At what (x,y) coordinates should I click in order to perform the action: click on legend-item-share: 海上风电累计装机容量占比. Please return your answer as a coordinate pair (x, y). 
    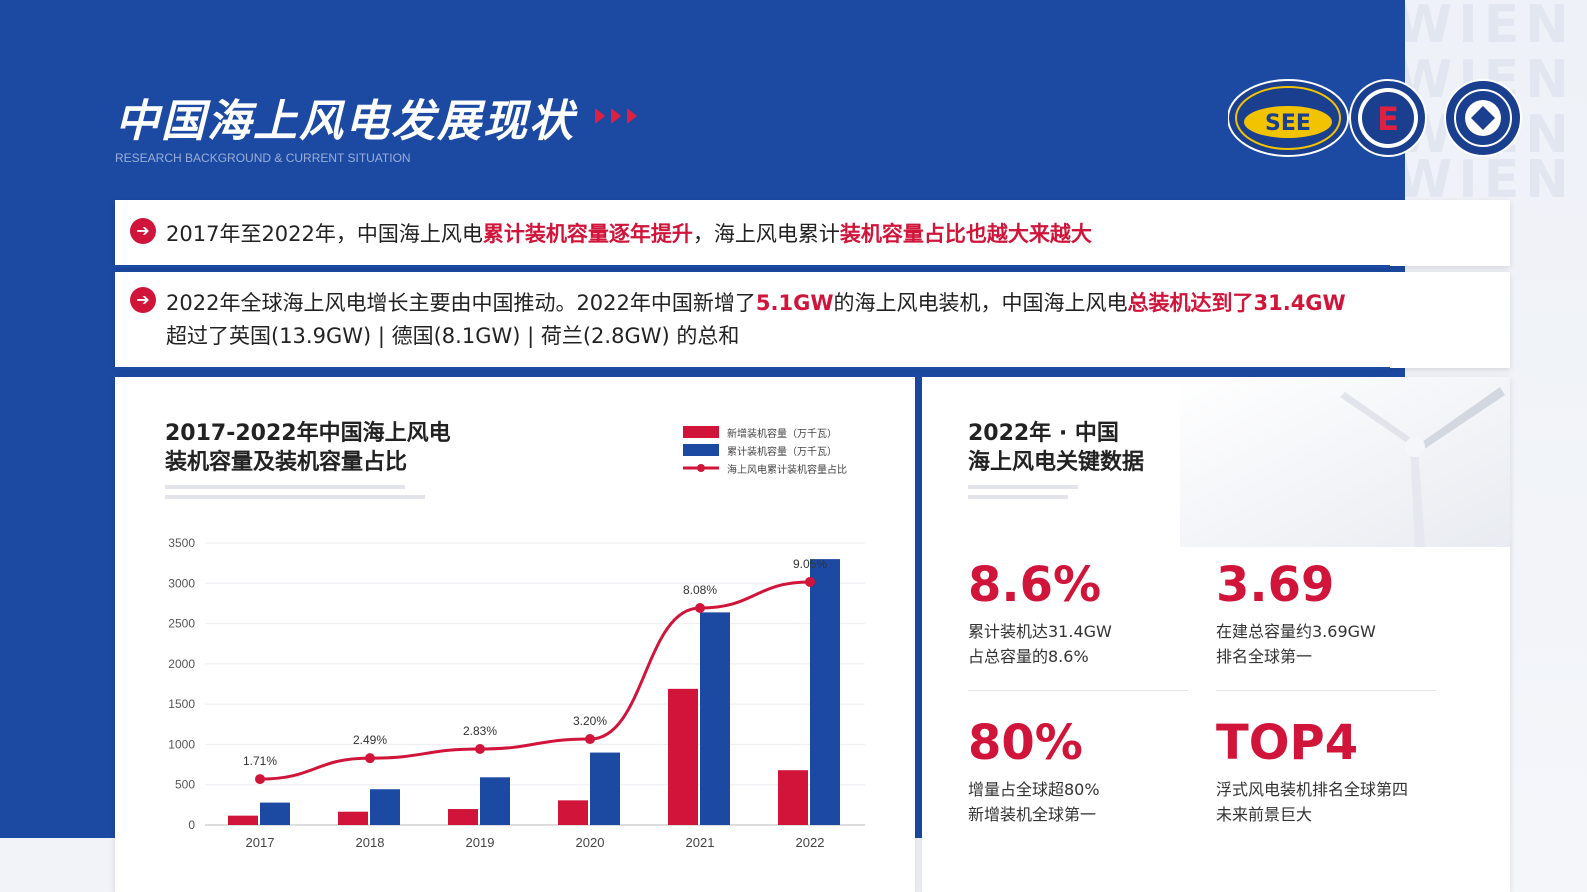
    Looking at the image, I should click on (765, 468).